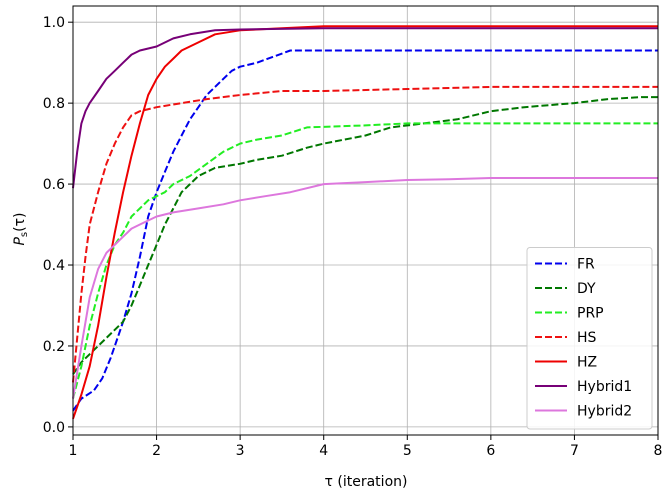 This screenshot has width=665, height=499. What do you see at coordinates (54, 428) in the screenshot?
I see `y-tick-label: 0.0` at bounding box center [54, 428].